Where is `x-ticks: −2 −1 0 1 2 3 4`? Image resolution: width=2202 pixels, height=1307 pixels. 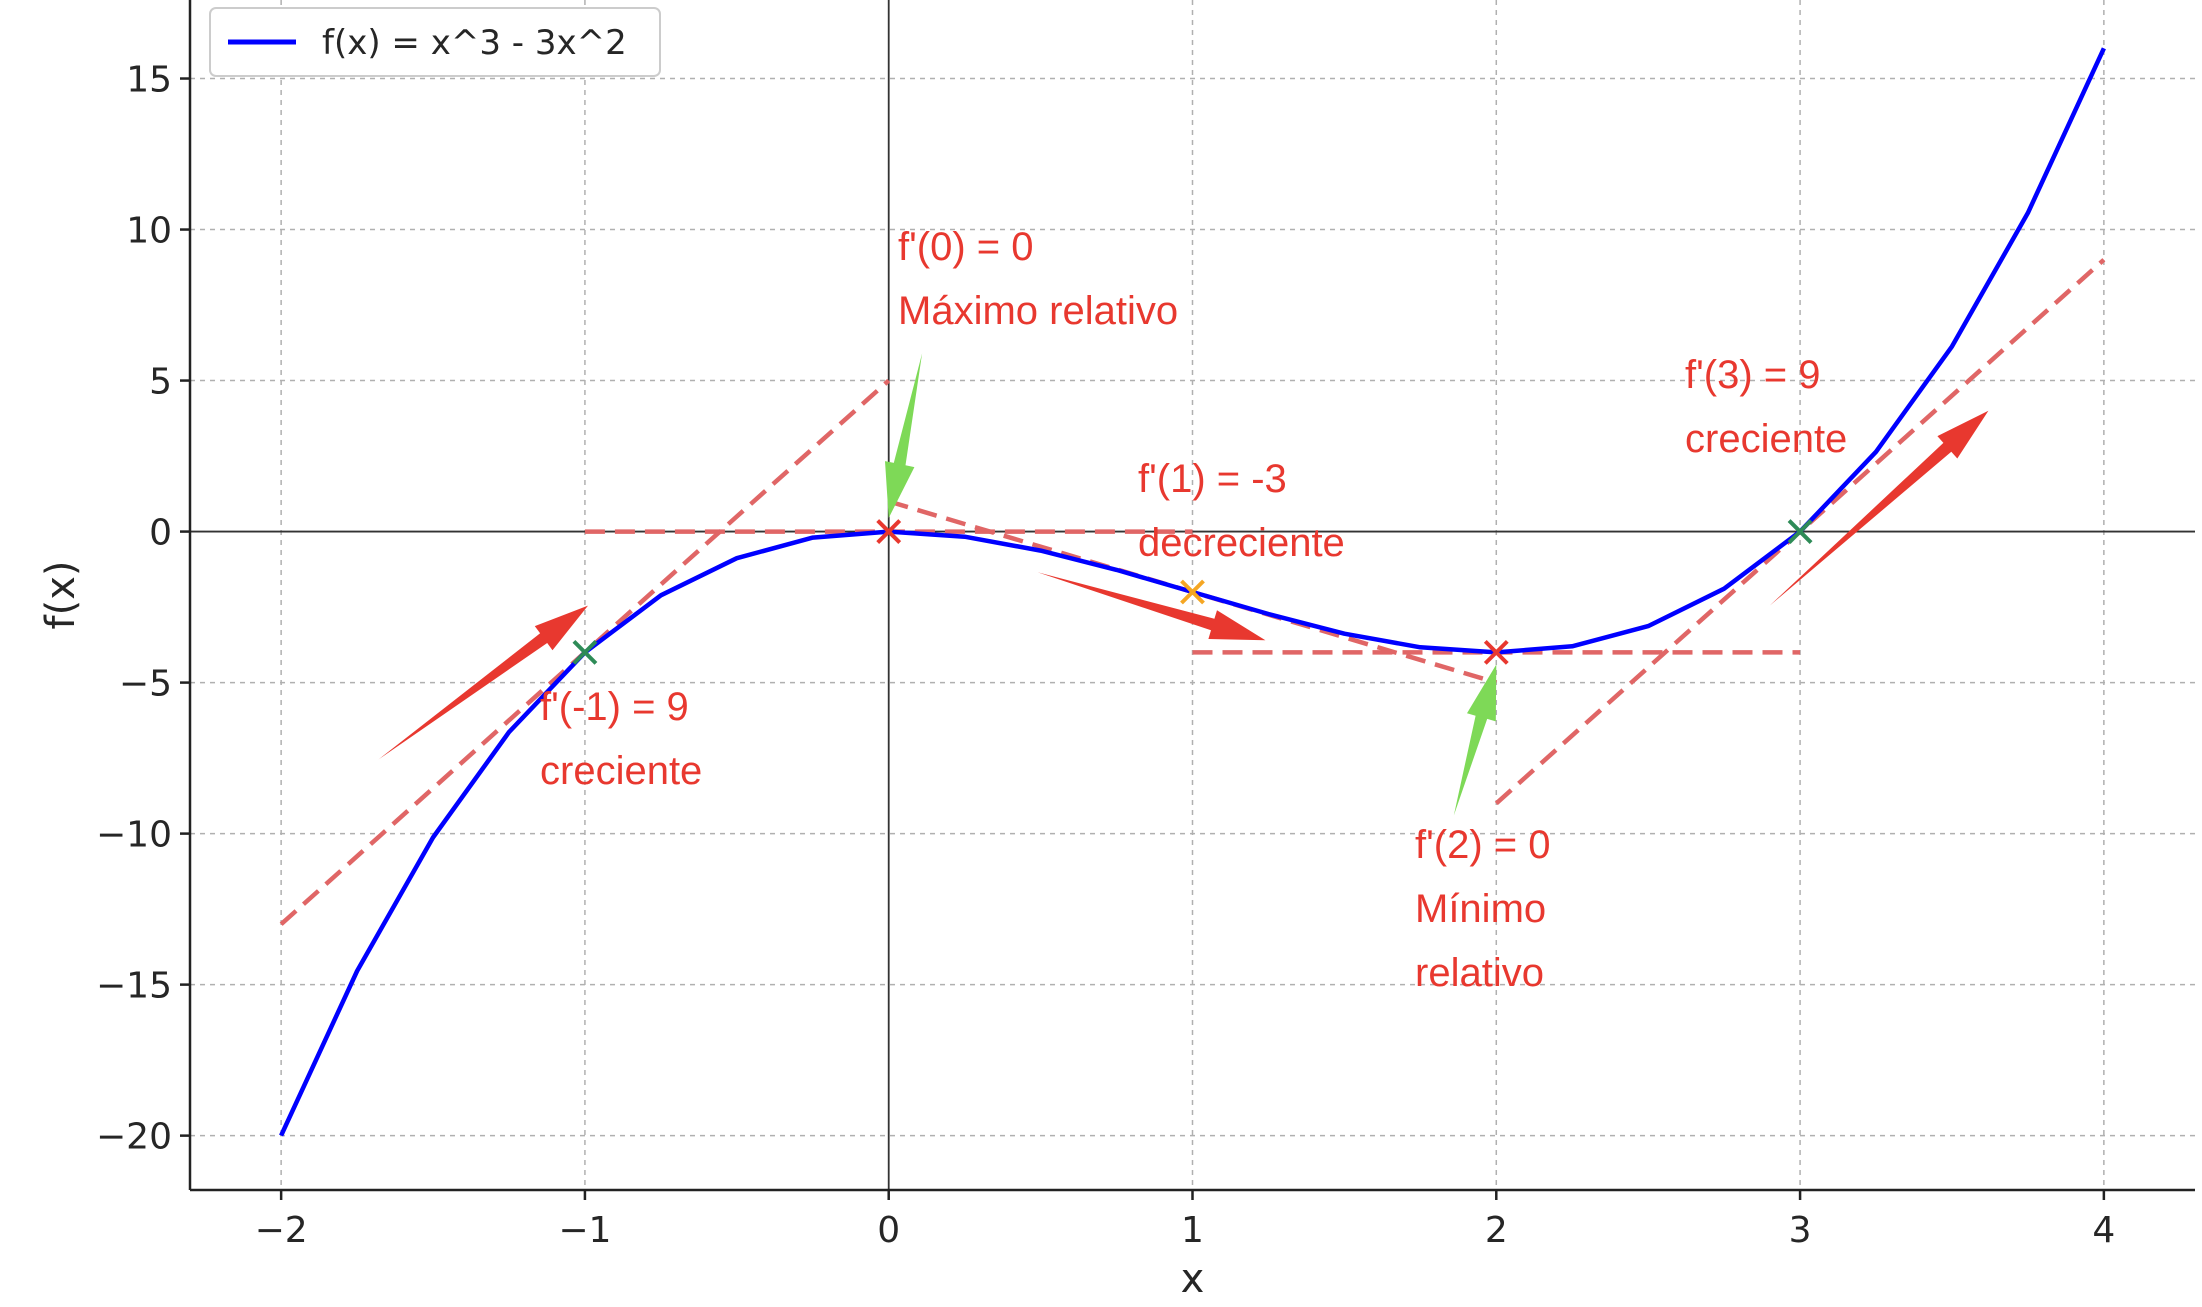
x-ticks: −2 −1 0 1 2 3 4 is located at coordinates (1185, 1220).